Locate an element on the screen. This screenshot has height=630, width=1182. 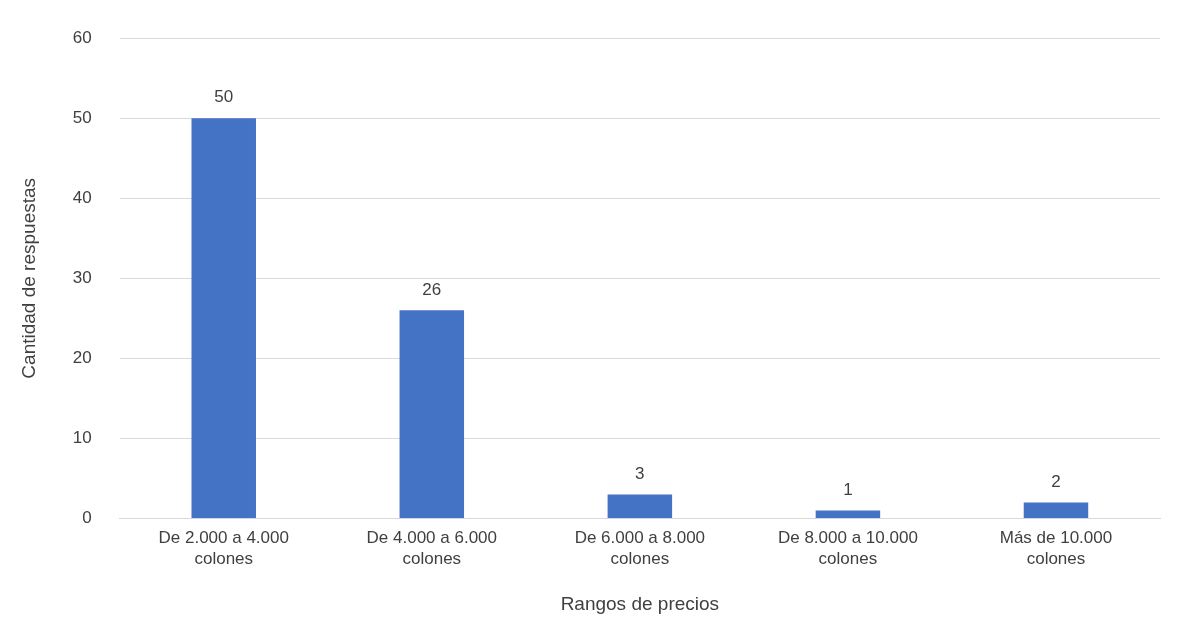
y-axis-title: Cantidad de respuestas is located at coordinates (28, 278).